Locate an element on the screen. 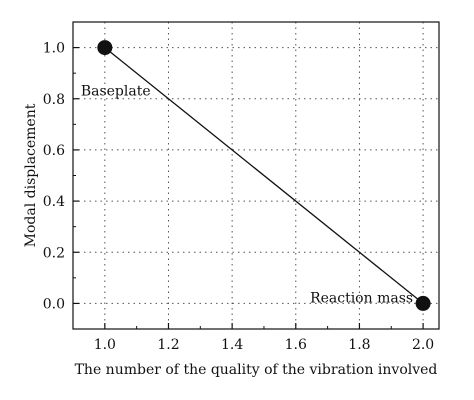 The image size is (474, 400). annotation-baseplate: Baseplate is located at coordinates (116, 92).